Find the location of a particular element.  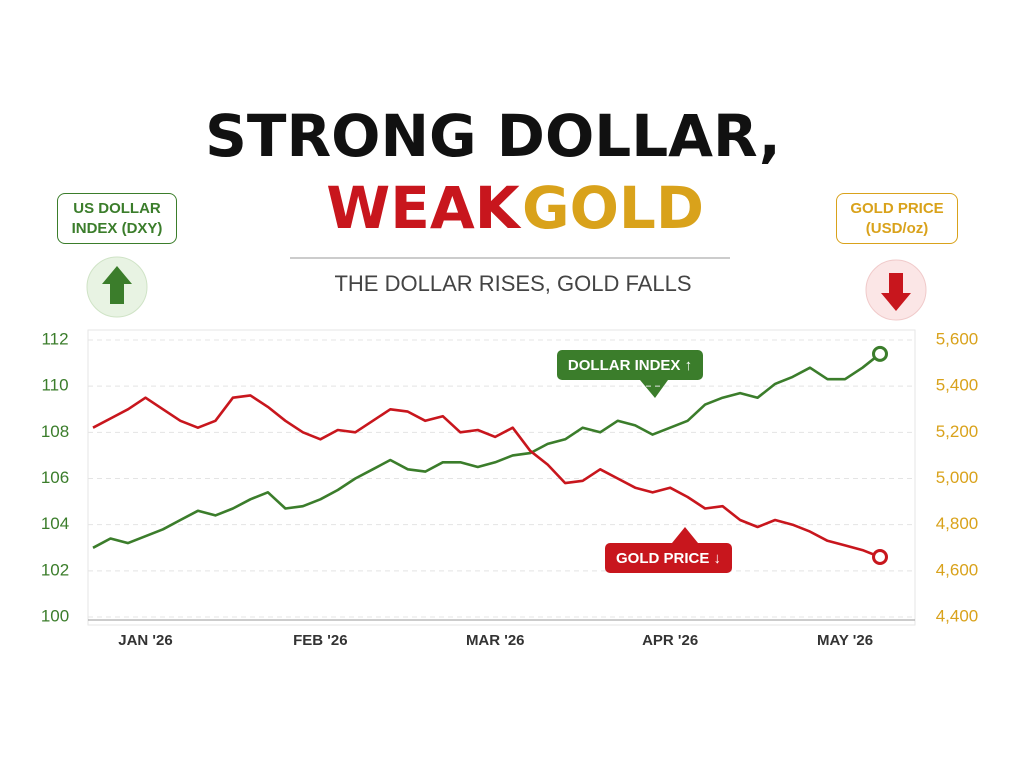

y-tick-label: 104 is located at coordinates (55, 523).